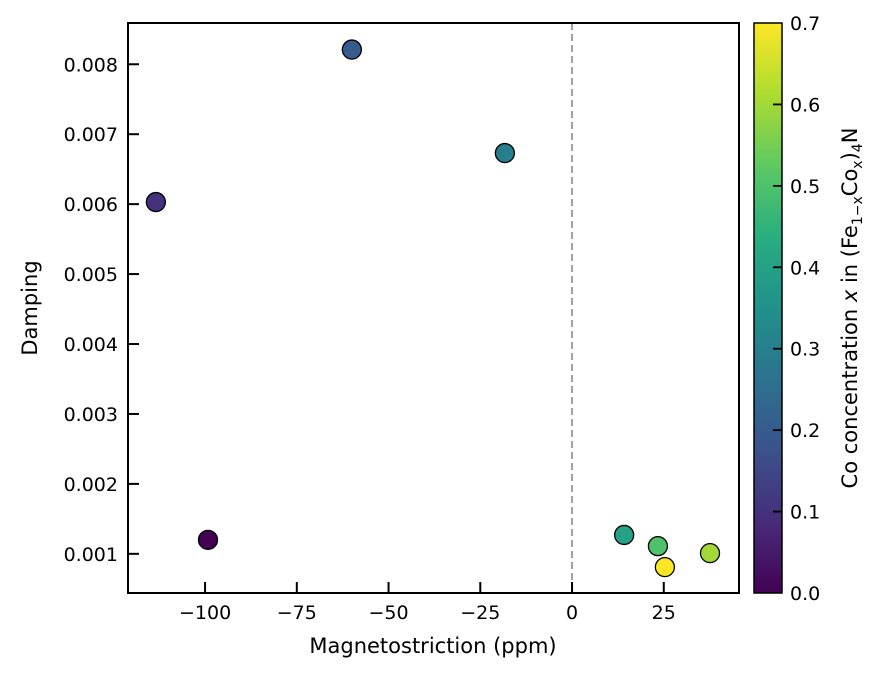 The width and height of the screenshot is (881, 674). I want to click on x-tick-label: −25, so click(480, 613).